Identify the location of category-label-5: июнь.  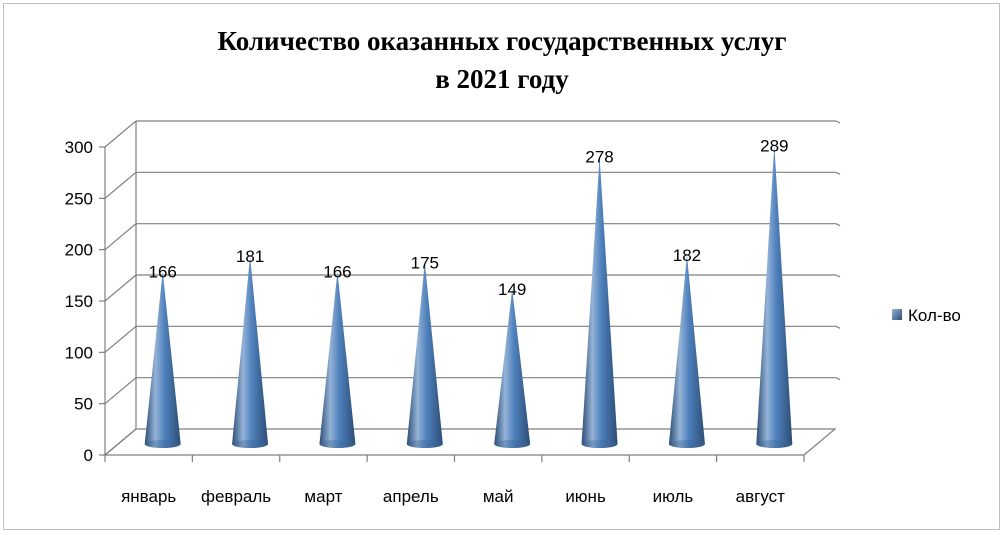
(585, 496).